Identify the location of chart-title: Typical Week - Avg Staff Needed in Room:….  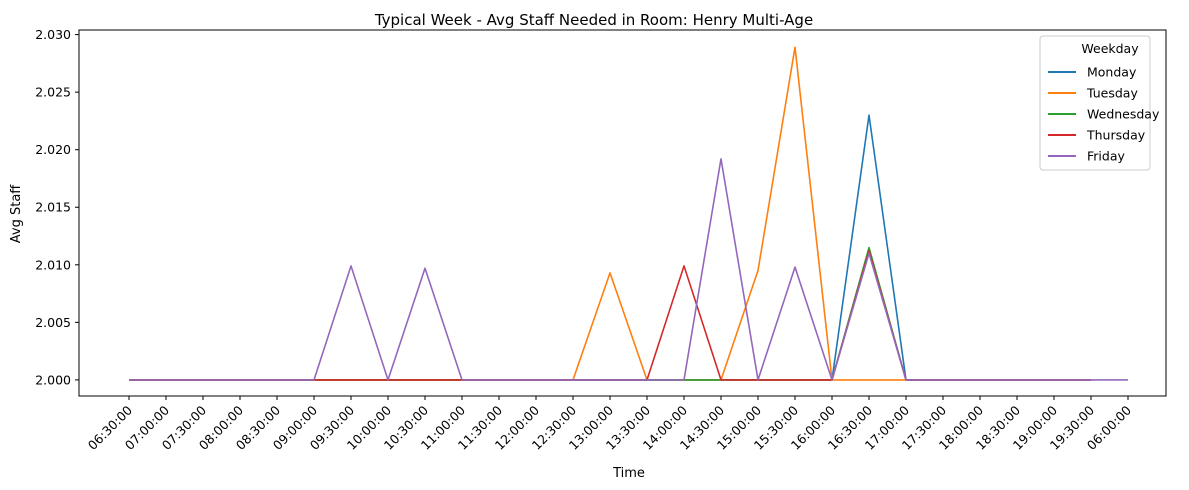
(593, 20).